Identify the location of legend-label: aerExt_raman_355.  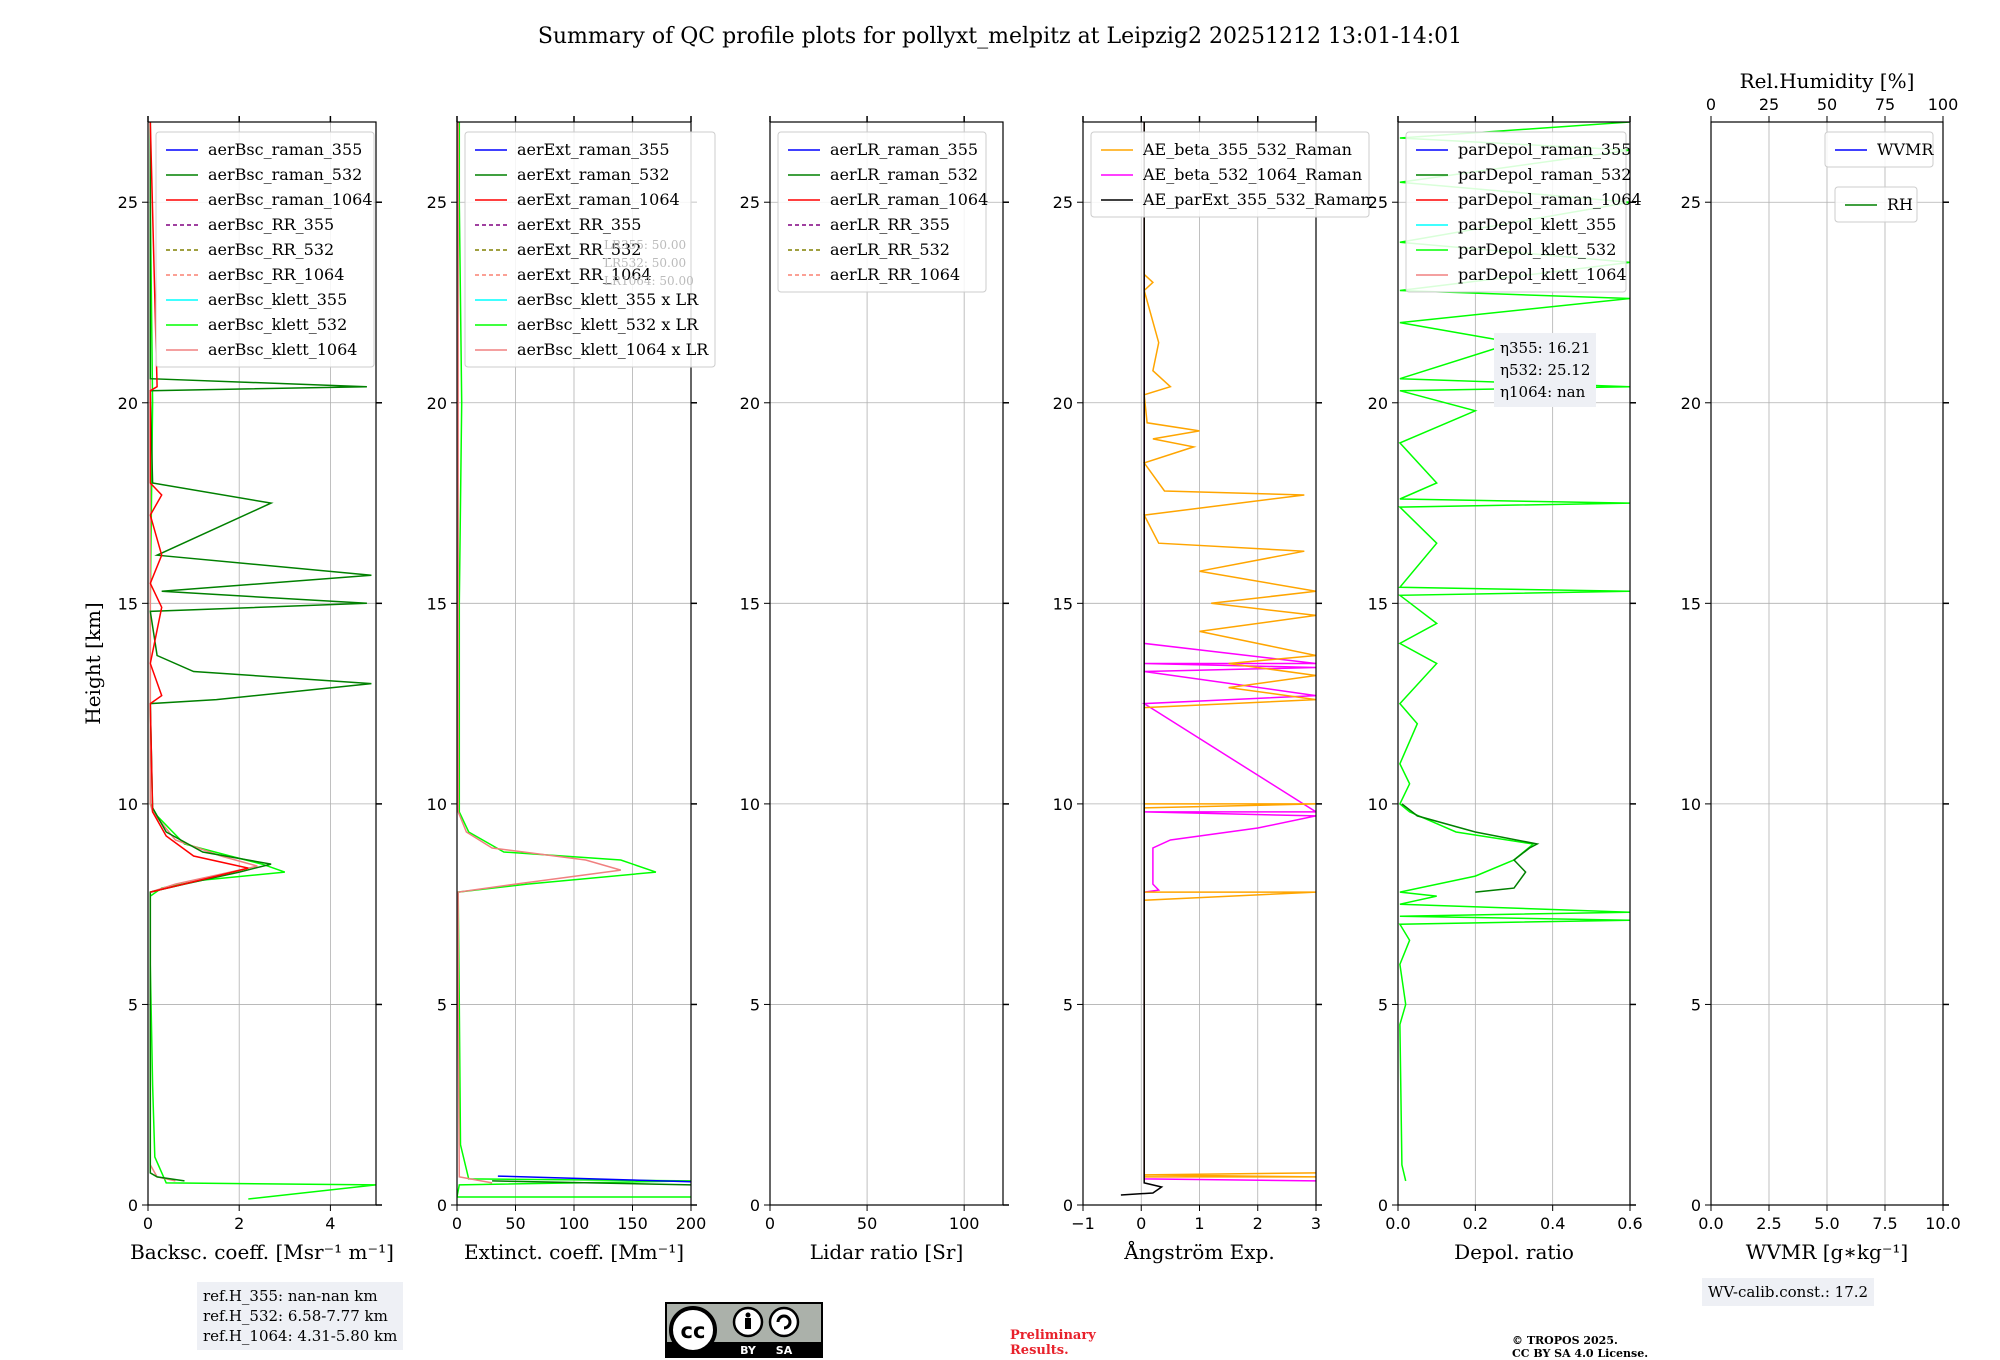
(593, 149).